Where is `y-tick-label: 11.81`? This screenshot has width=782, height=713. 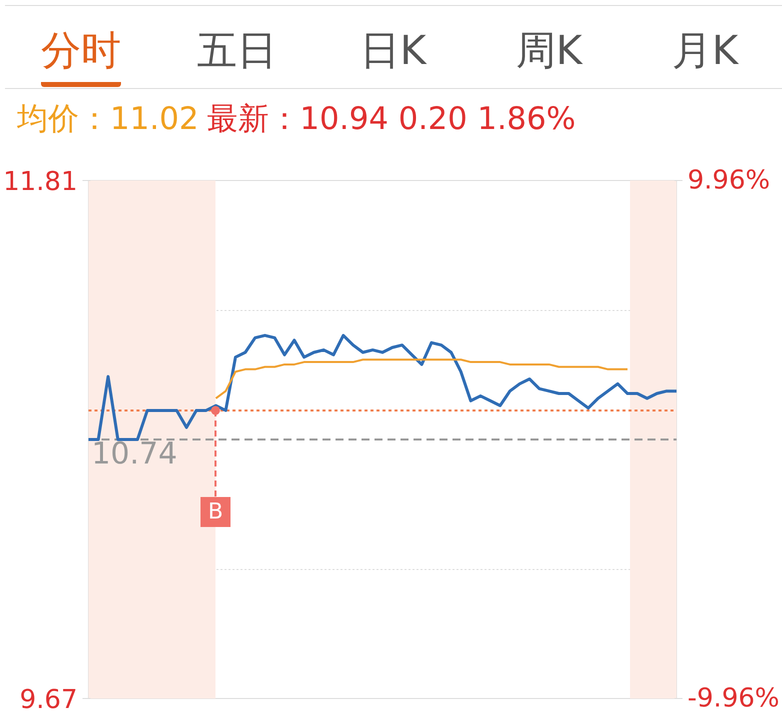
y-tick-label: 11.81 is located at coordinates (40, 182).